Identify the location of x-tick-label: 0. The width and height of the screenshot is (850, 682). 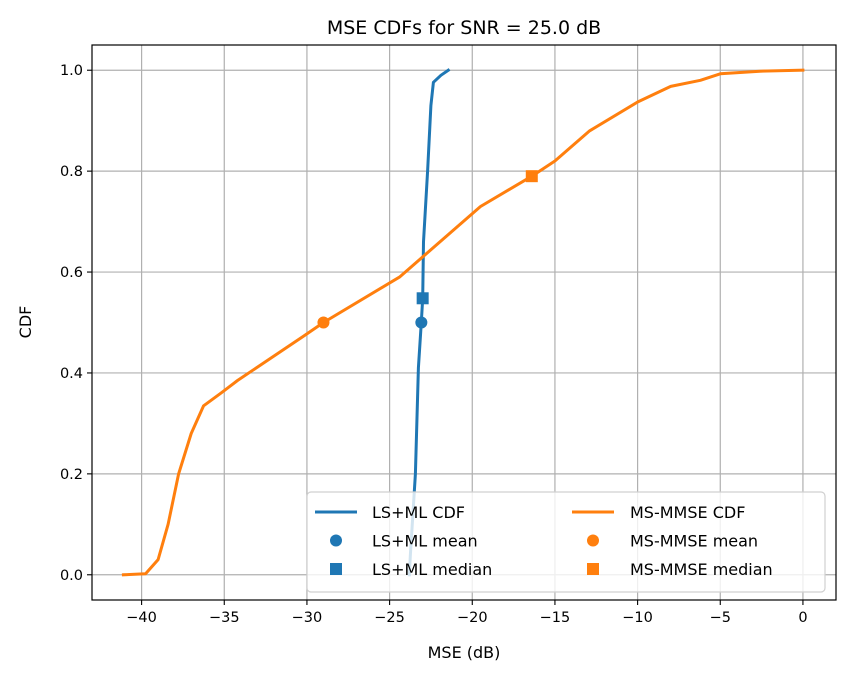
(802, 618).